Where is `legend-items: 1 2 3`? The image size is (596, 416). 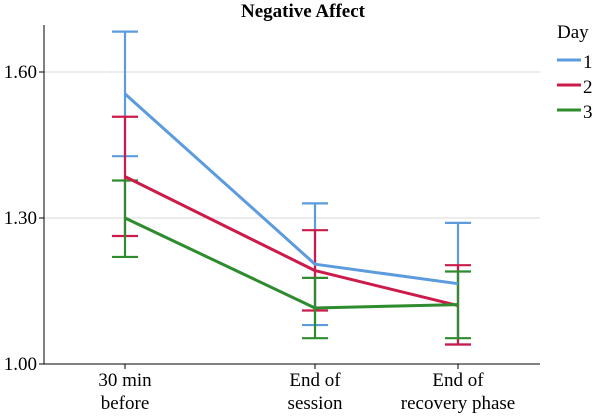
legend-items: 1 2 3 is located at coordinates (575, 87).